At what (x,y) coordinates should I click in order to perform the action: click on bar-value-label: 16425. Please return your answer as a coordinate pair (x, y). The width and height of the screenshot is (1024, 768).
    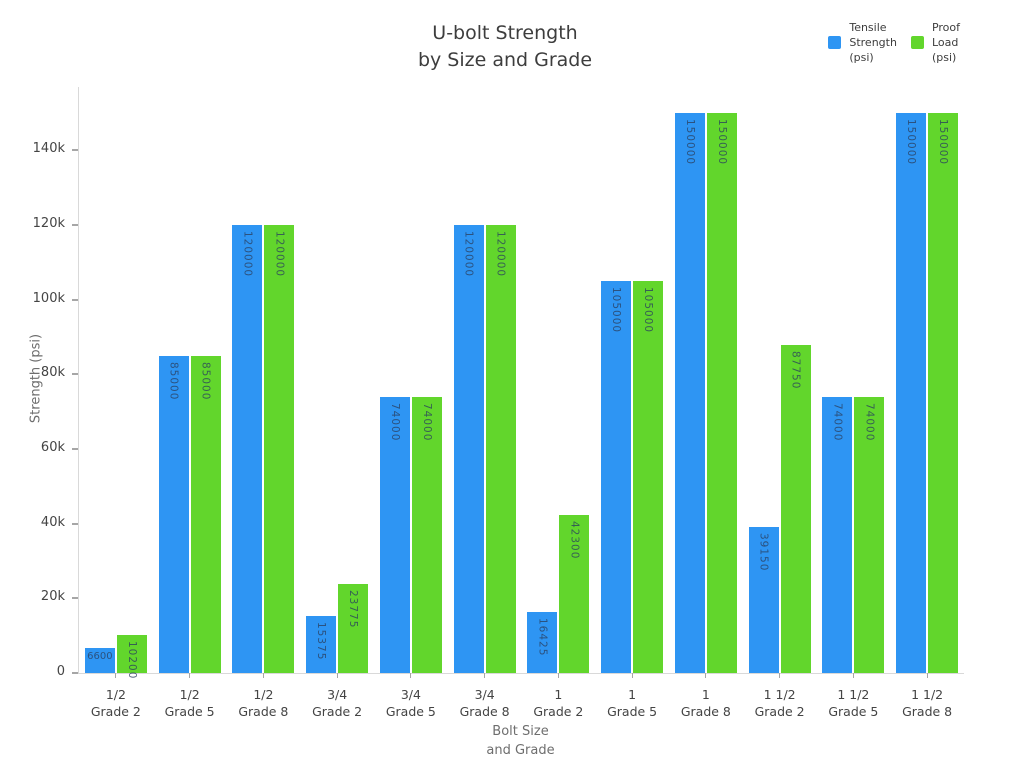
    Looking at the image, I should click on (542, 637).